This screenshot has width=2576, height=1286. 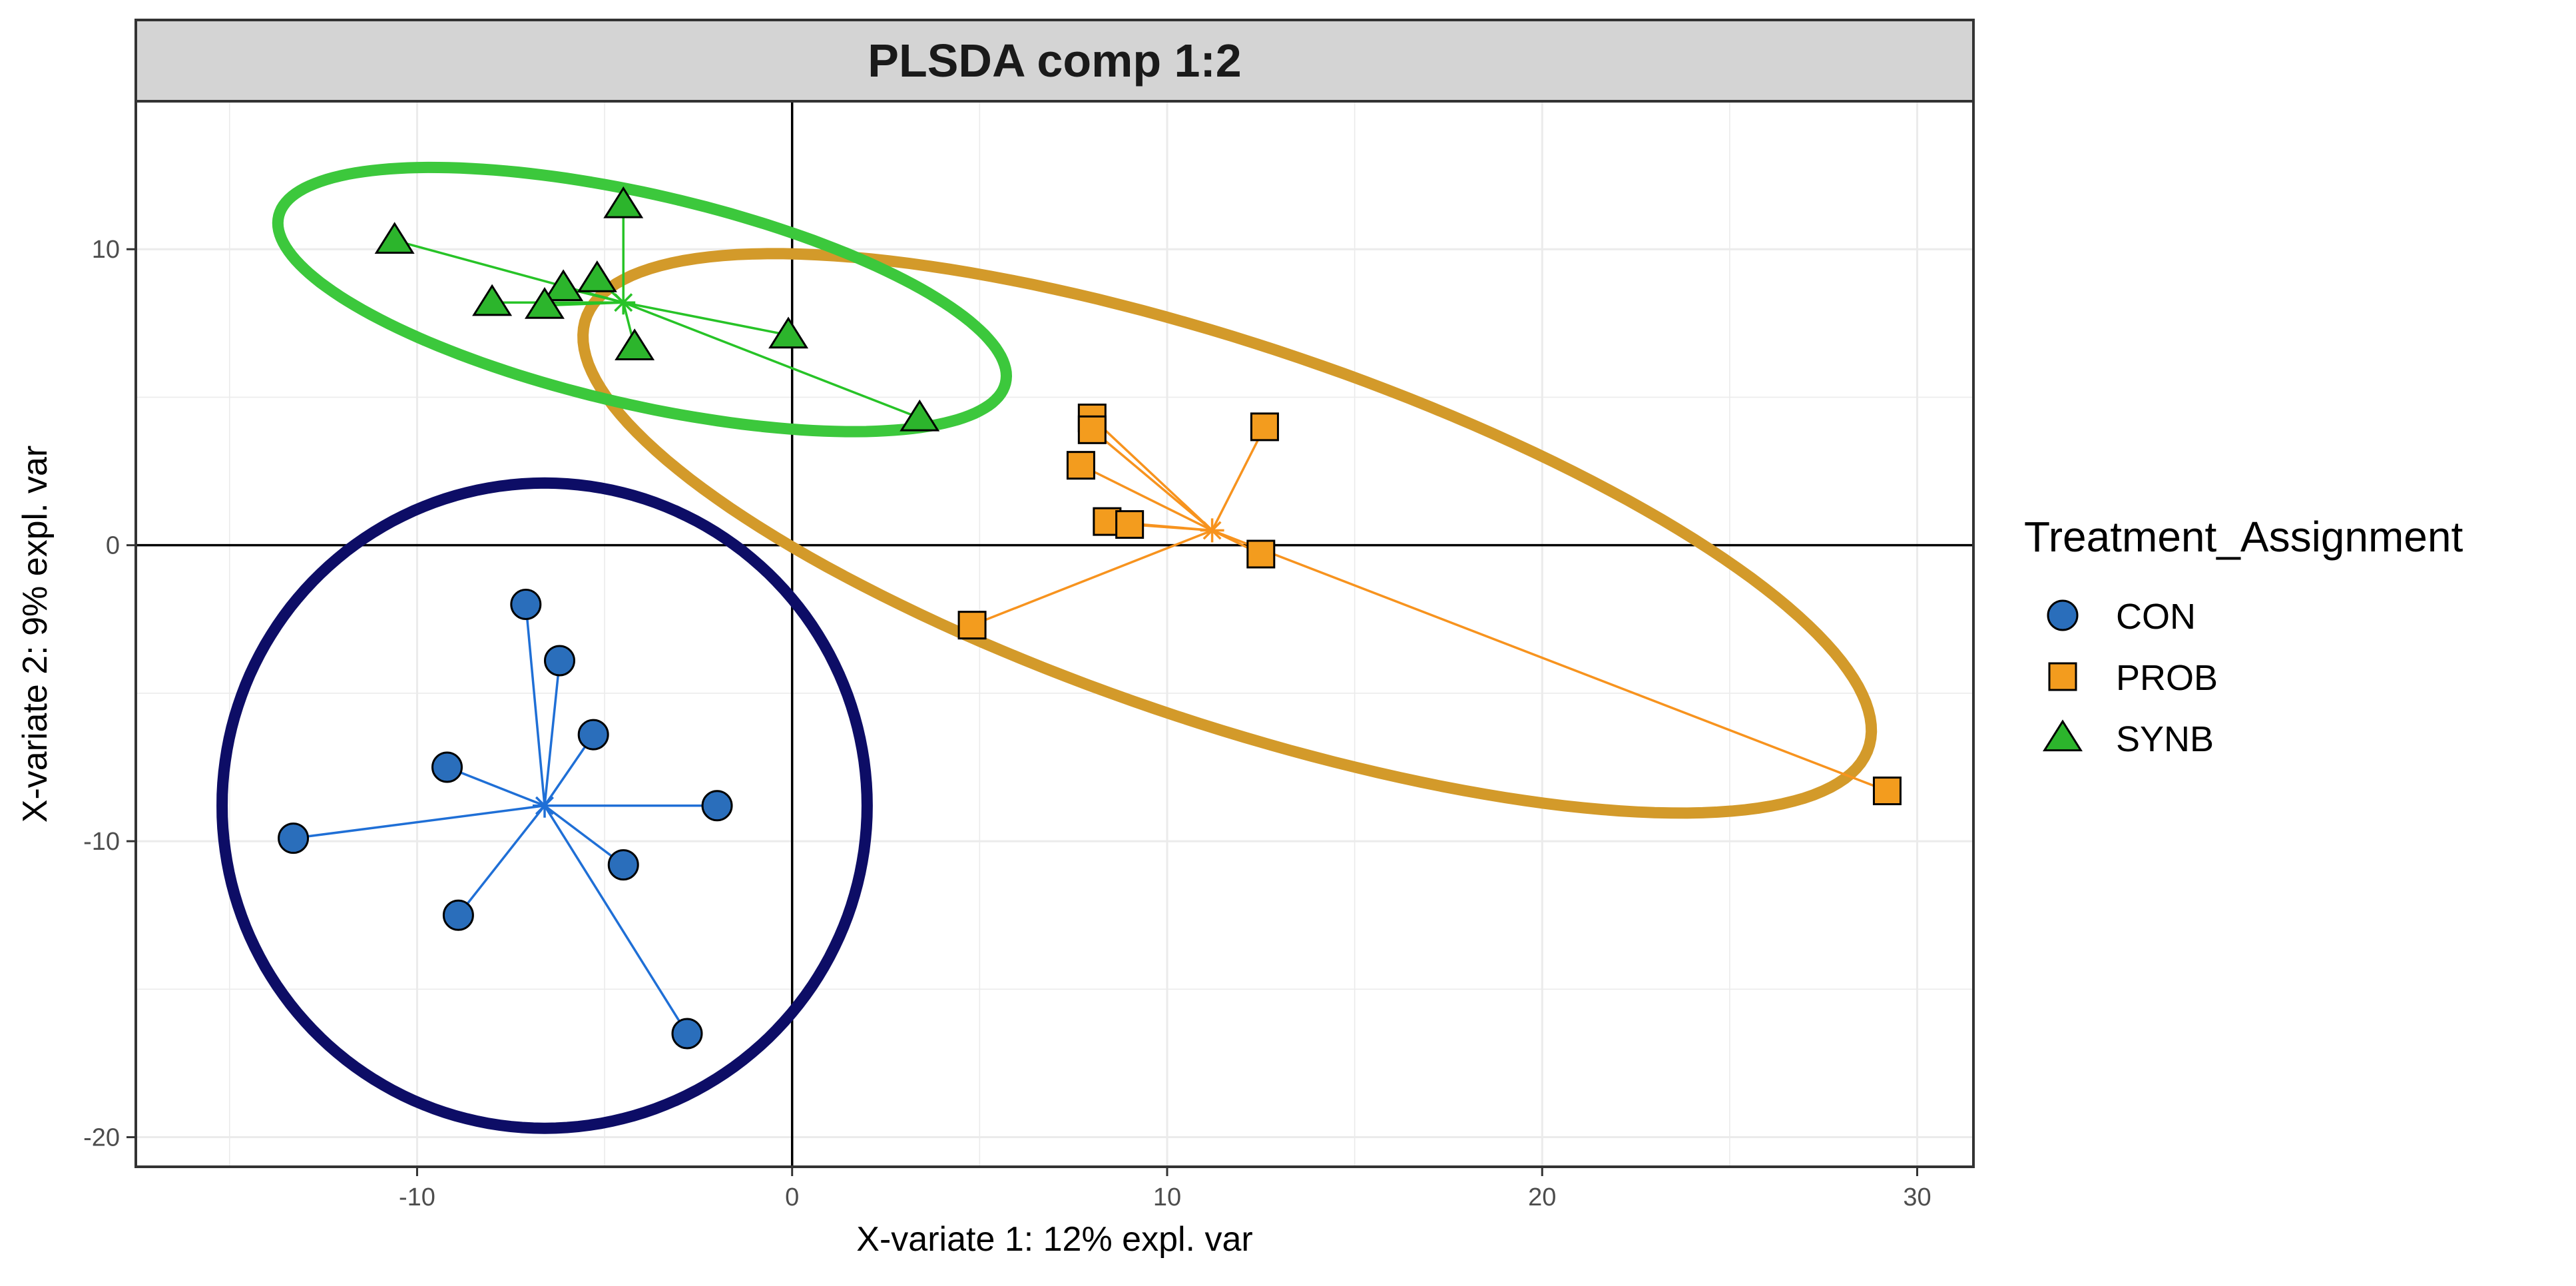 What do you see at coordinates (1054, 1239) in the screenshot?
I see `x-axis-title: X-variate 1: 12% expl. var` at bounding box center [1054, 1239].